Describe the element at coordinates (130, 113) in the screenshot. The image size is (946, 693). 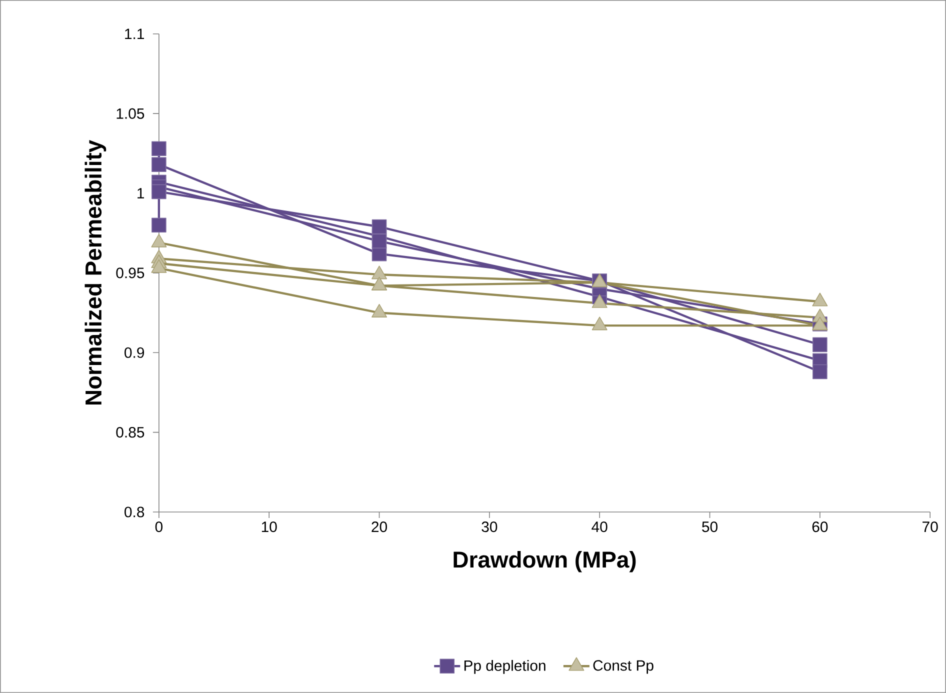
I see `y-tick-label: 1.05` at that location.